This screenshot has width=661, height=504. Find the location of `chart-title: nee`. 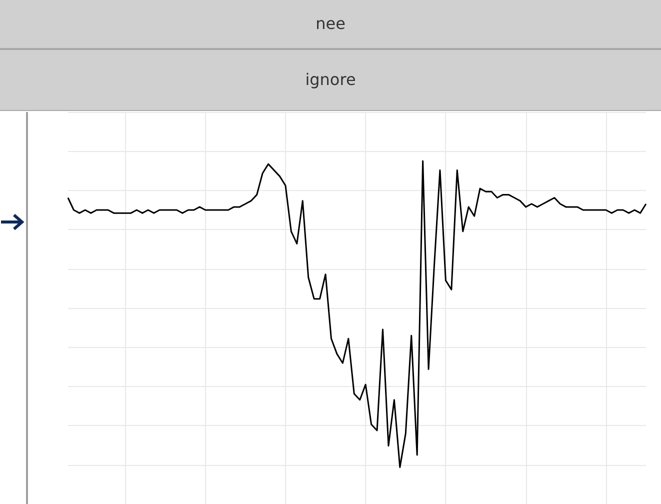

chart-title: nee is located at coordinates (330, 24).